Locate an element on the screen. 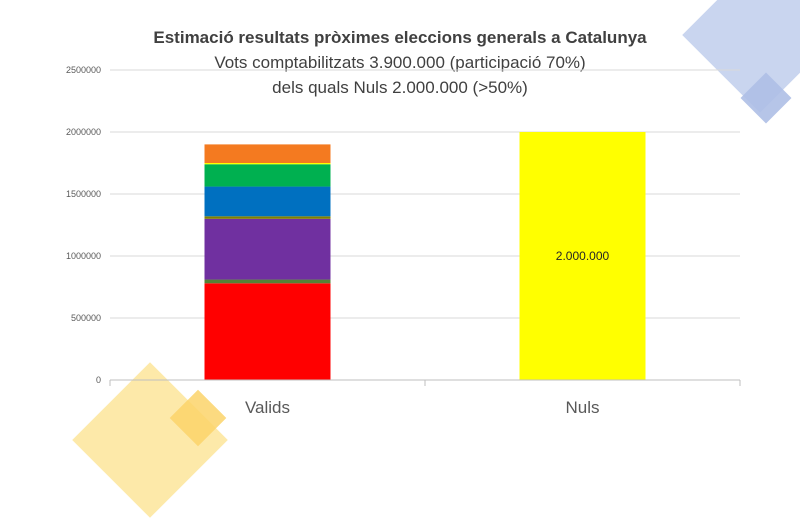  bar-data-label: 2.000.000 is located at coordinates (583, 256).